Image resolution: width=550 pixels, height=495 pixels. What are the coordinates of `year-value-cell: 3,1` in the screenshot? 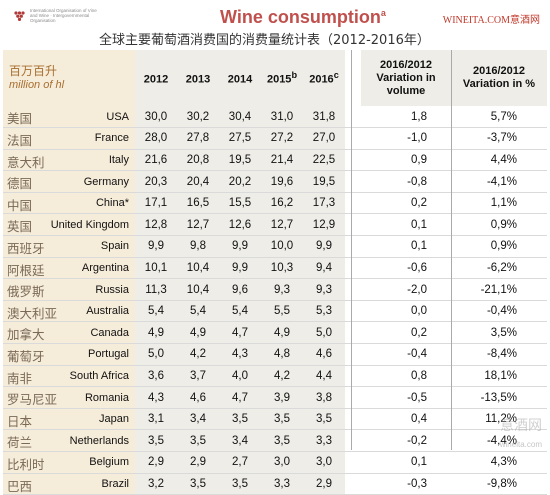 It's located at (156, 419).